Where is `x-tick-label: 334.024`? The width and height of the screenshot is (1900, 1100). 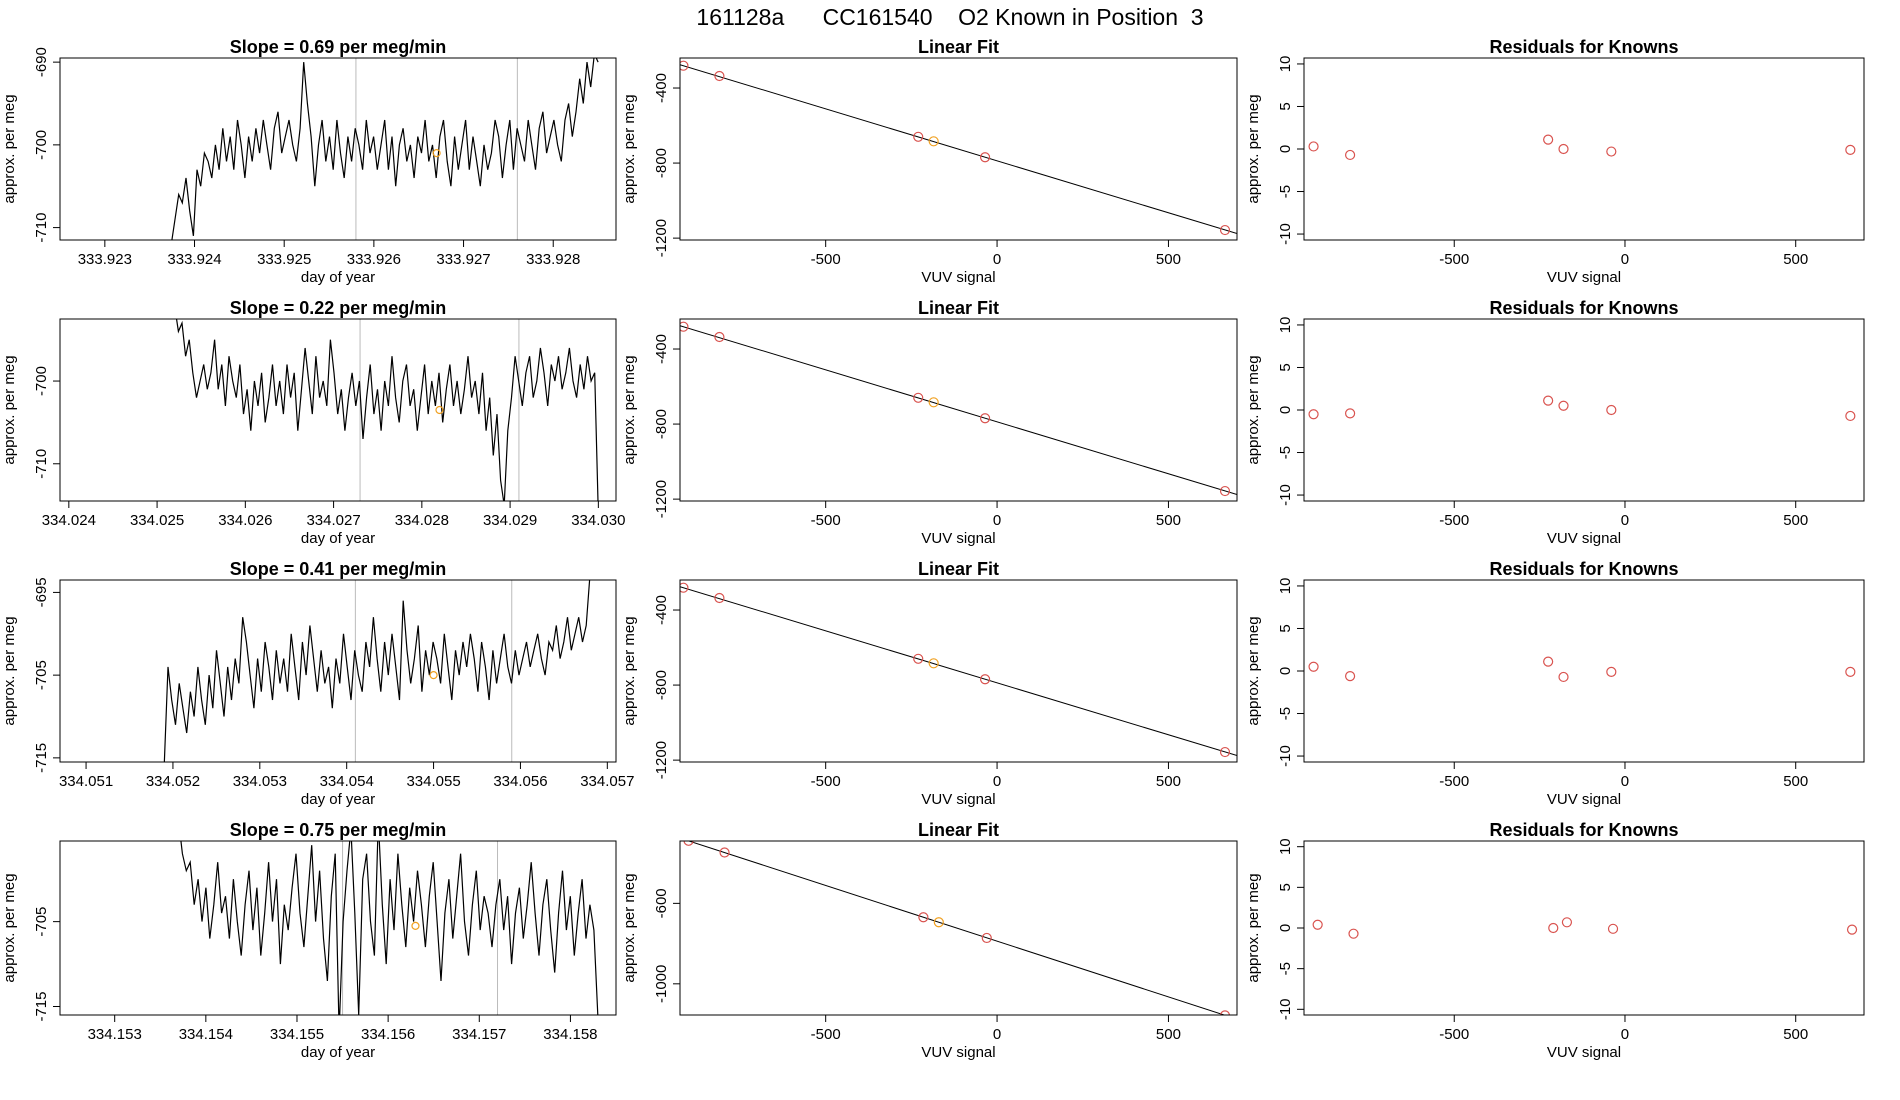 x-tick-label: 334.024 is located at coordinates (69, 520).